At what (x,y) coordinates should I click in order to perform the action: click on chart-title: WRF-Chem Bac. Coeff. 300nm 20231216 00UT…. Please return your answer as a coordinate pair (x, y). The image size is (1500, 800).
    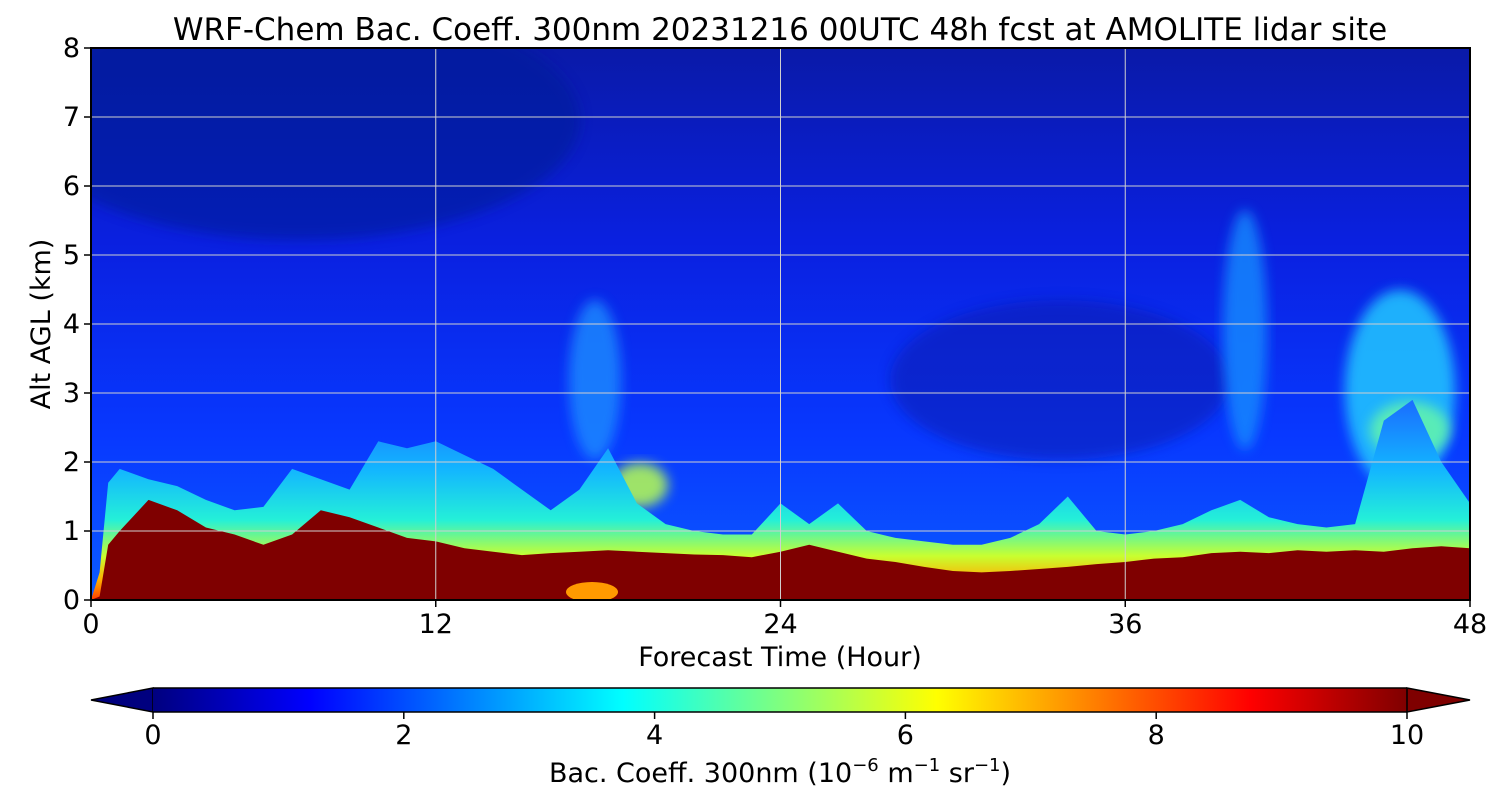
    Looking at the image, I should click on (780, 30).